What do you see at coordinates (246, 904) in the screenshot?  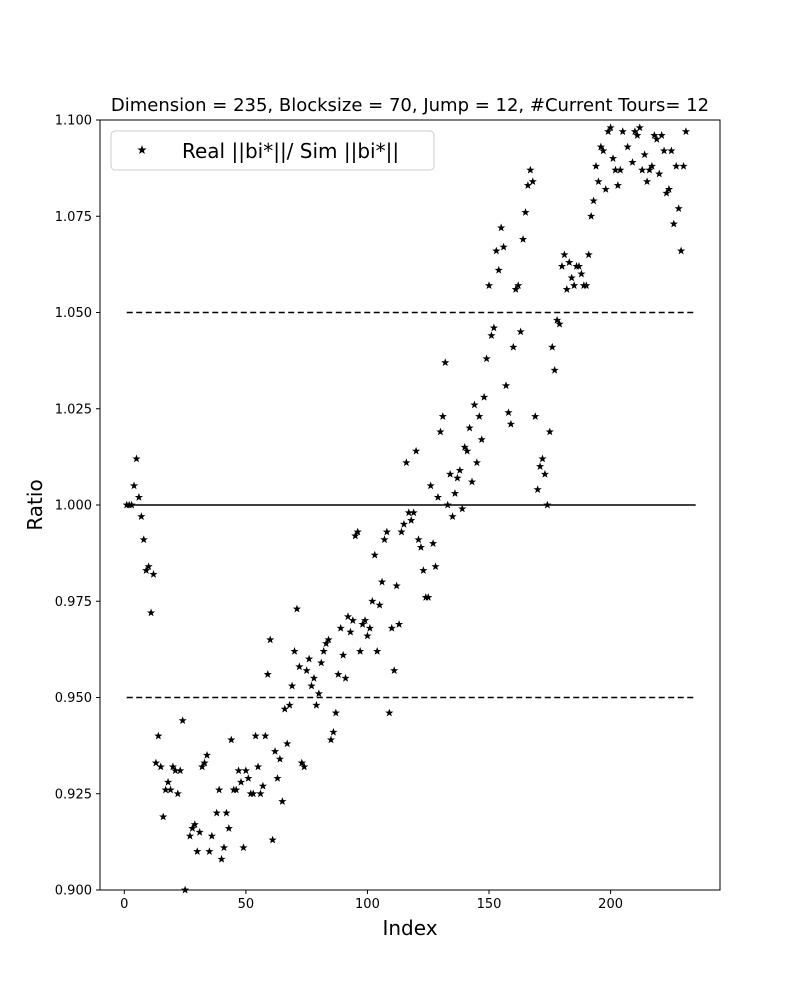 I see `x-tick-label: 50` at bounding box center [246, 904].